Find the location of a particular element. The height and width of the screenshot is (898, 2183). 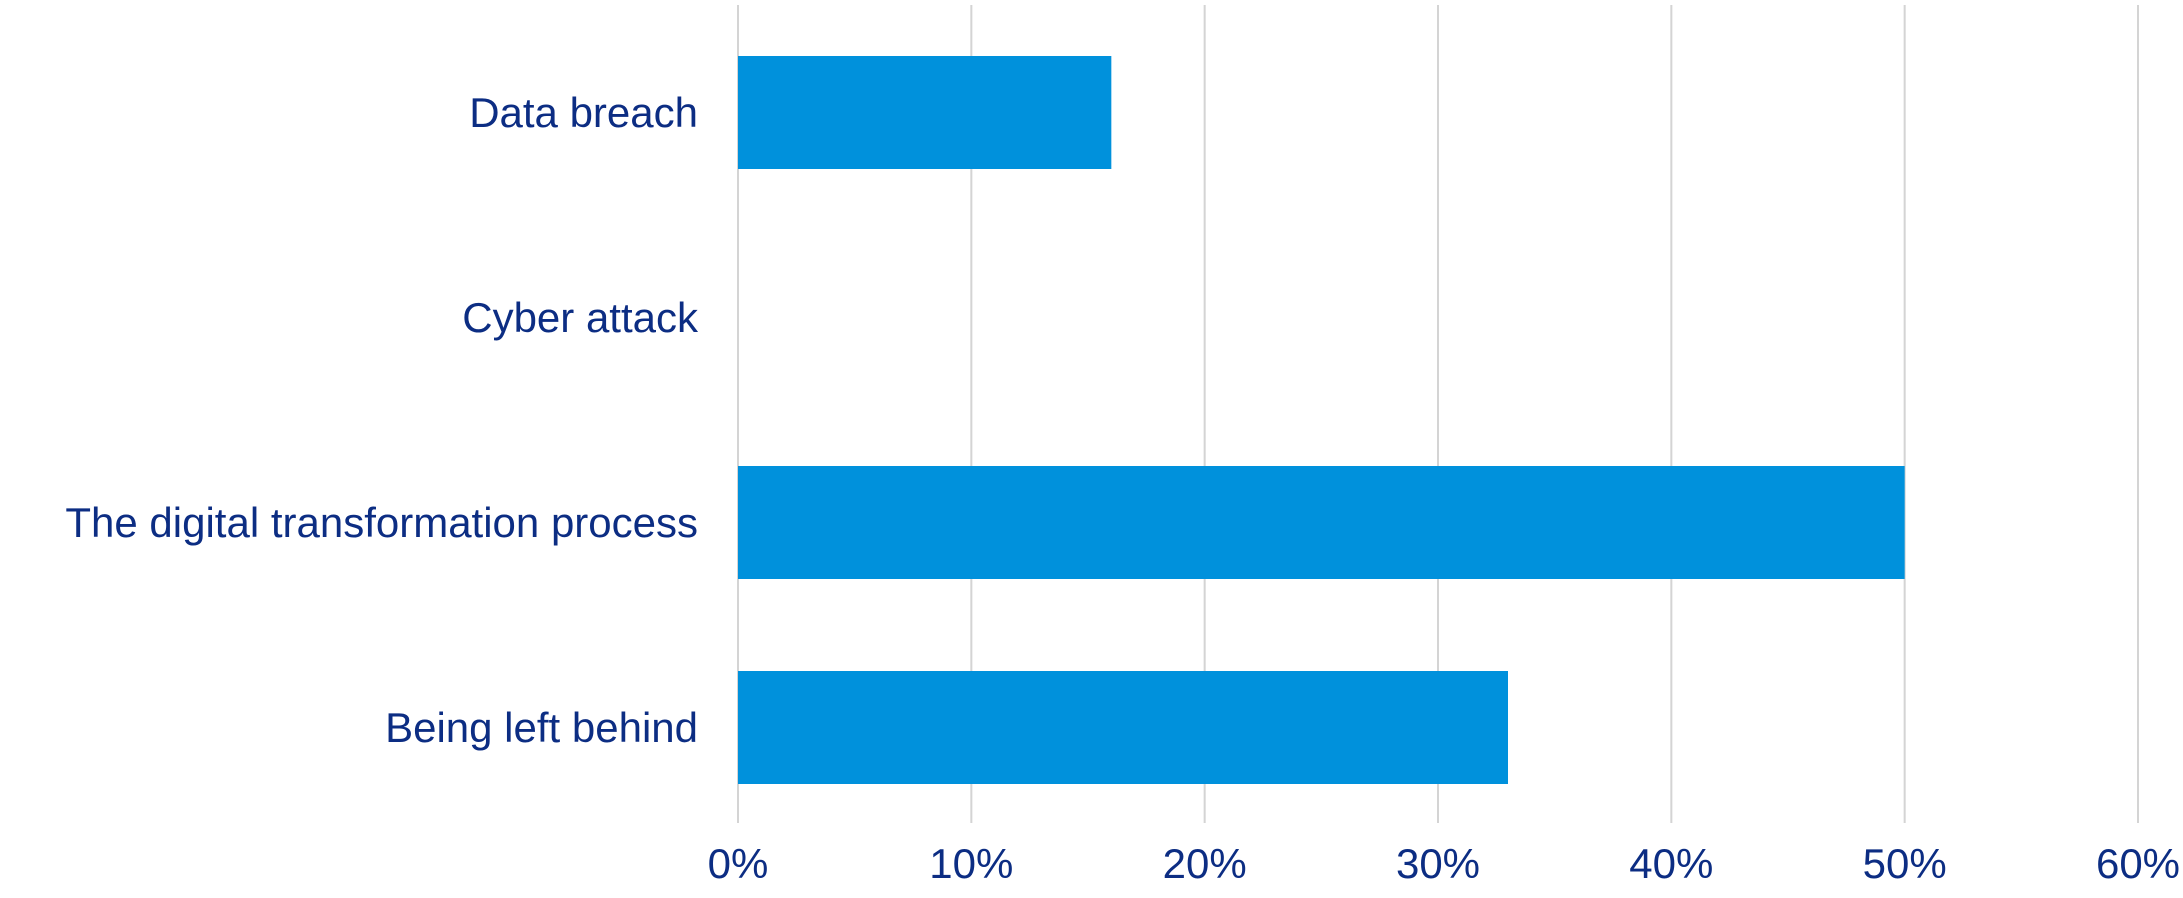

x-tick-label: 0% is located at coordinates (738, 863).